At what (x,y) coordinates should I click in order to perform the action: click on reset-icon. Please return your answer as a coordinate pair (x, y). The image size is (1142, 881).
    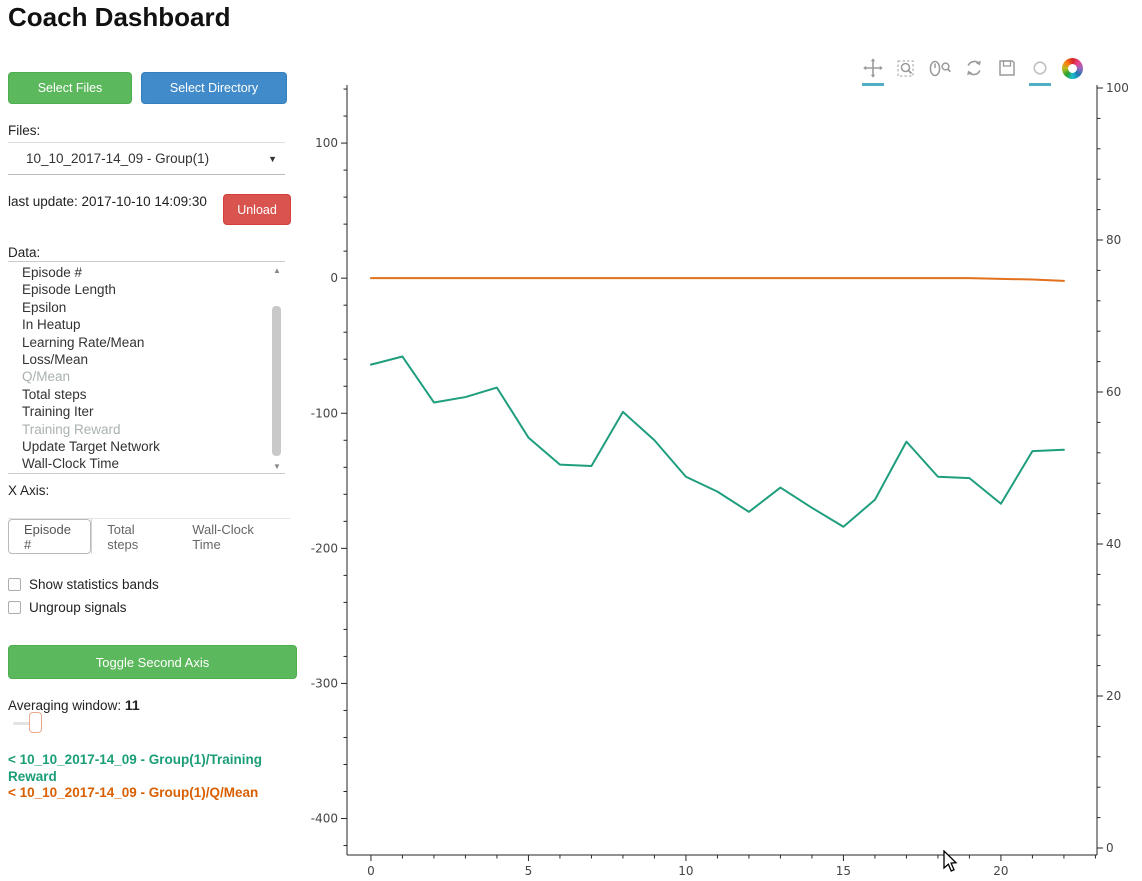
    Looking at the image, I should click on (974, 71).